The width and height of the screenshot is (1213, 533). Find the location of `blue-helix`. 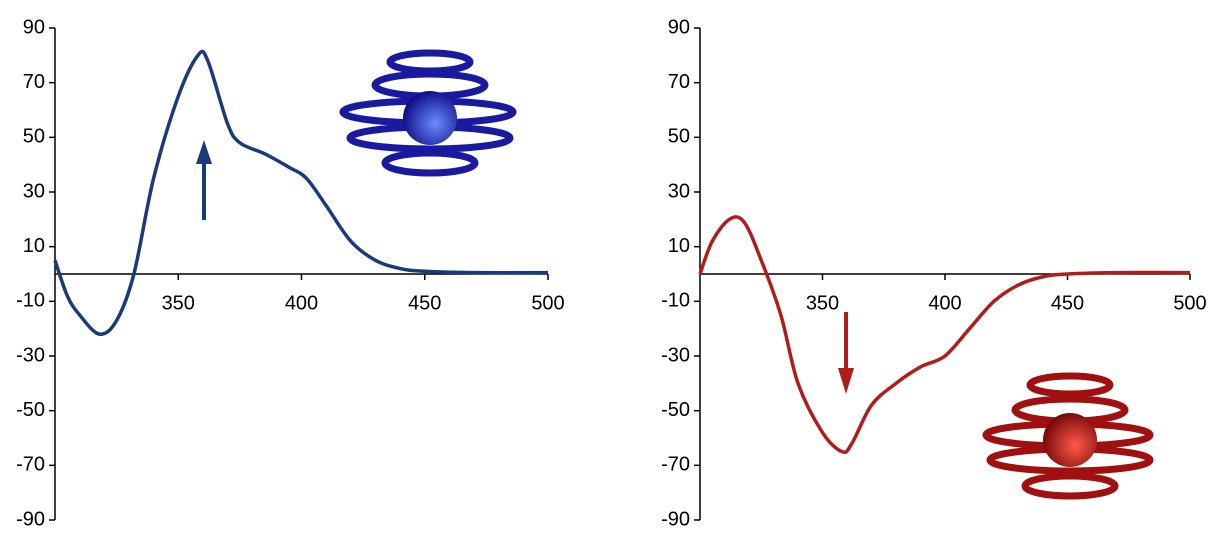

blue-helix is located at coordinates (428, 113).